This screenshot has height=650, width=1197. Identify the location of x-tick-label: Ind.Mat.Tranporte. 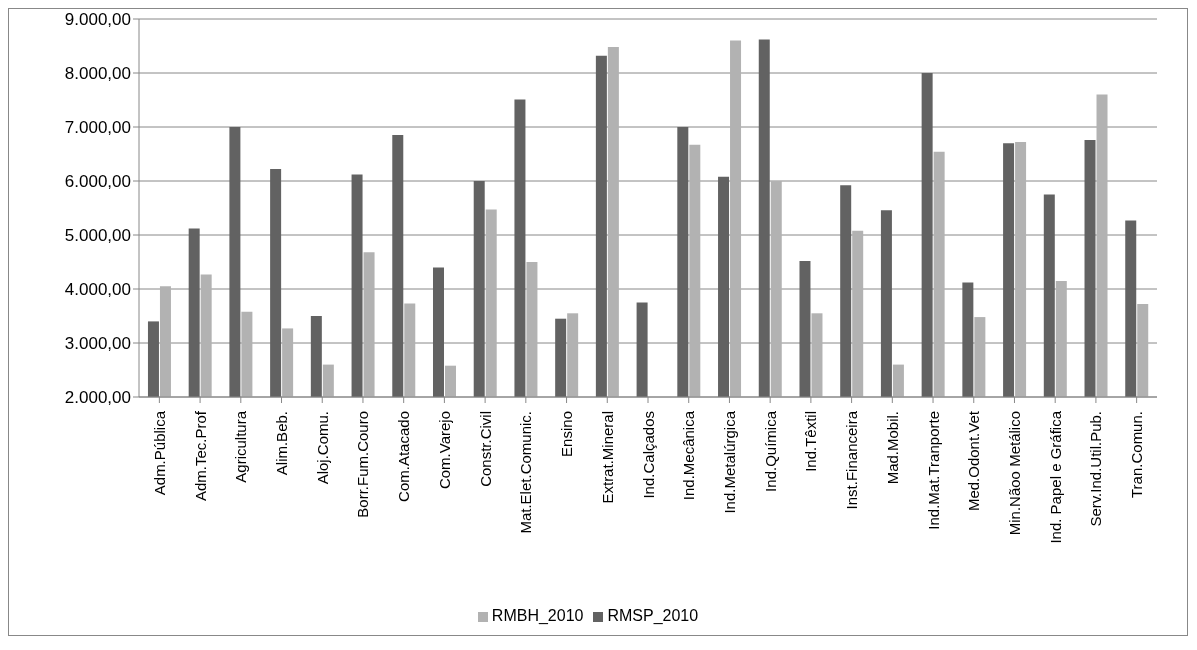
(933, 470).